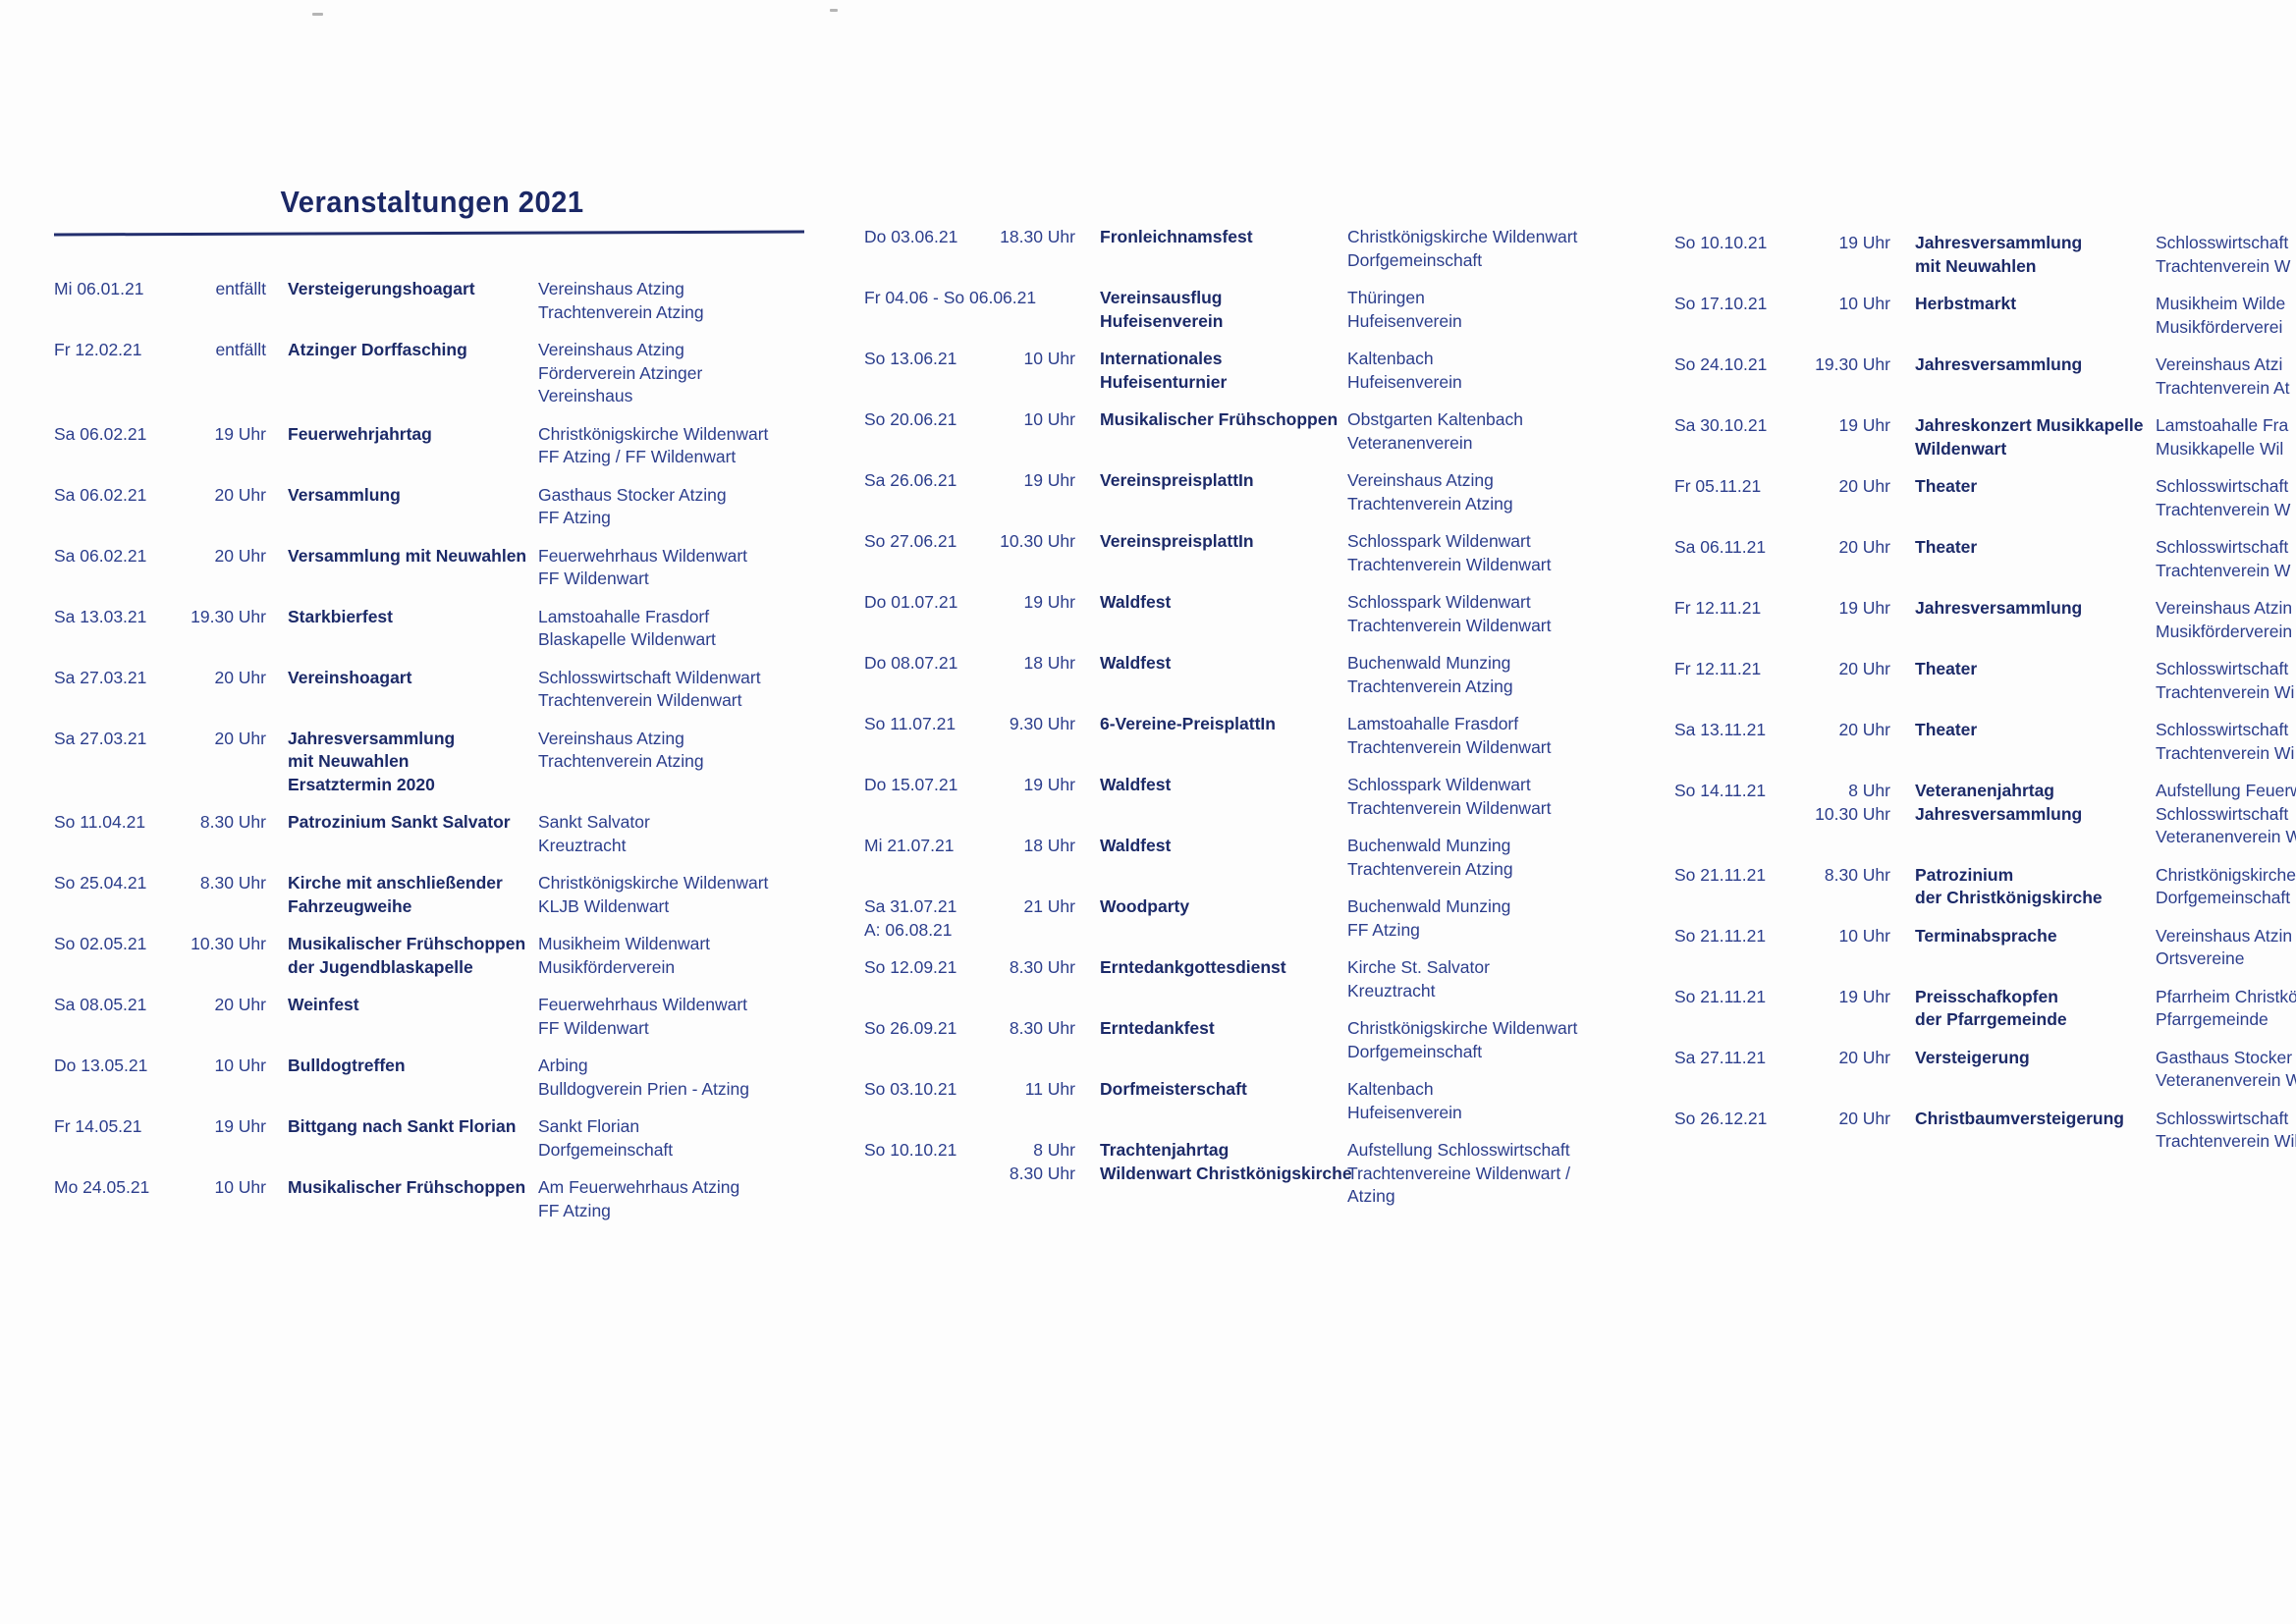 Image resolution: width=2296 pixels, height=1624 pixels. Describe the element at coordinates (910, 419) in the screenshot. I see `event-date: So 20.06.21` at that location.